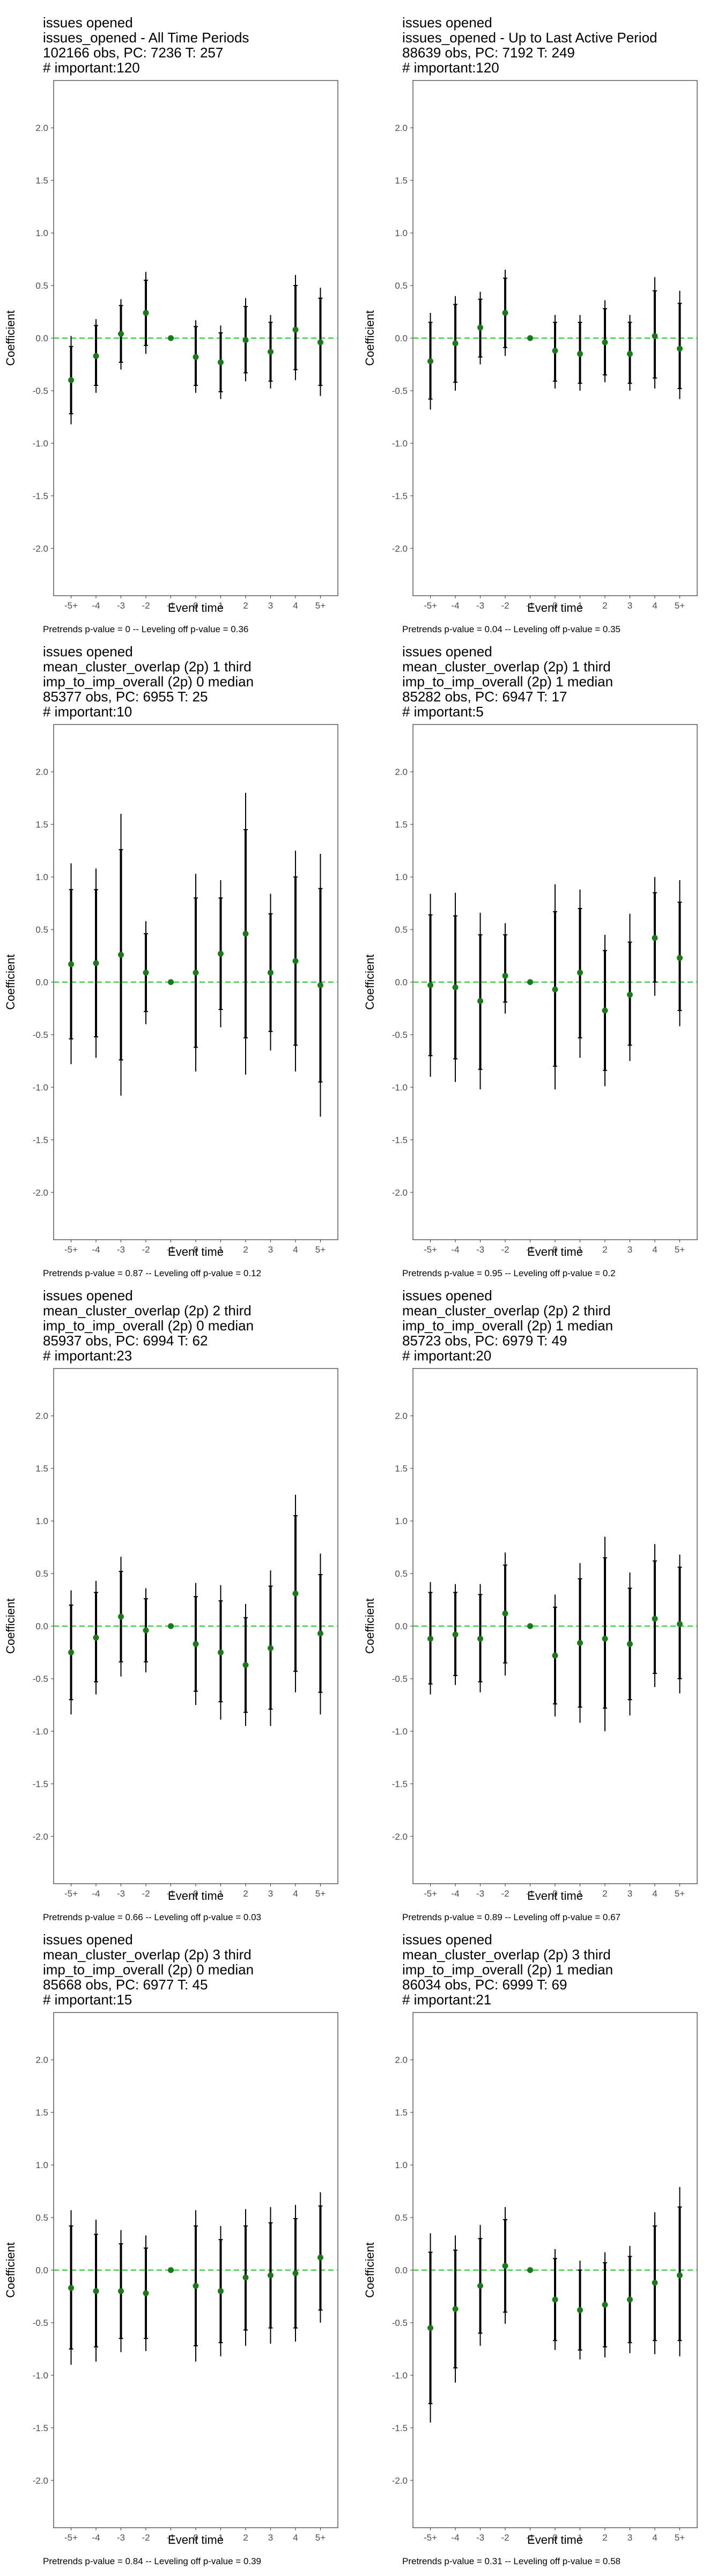 Image resolution: width=724 pixels, height=2576 pixels. I want to click on panel-title-line: # important:5, so click(443, 712).